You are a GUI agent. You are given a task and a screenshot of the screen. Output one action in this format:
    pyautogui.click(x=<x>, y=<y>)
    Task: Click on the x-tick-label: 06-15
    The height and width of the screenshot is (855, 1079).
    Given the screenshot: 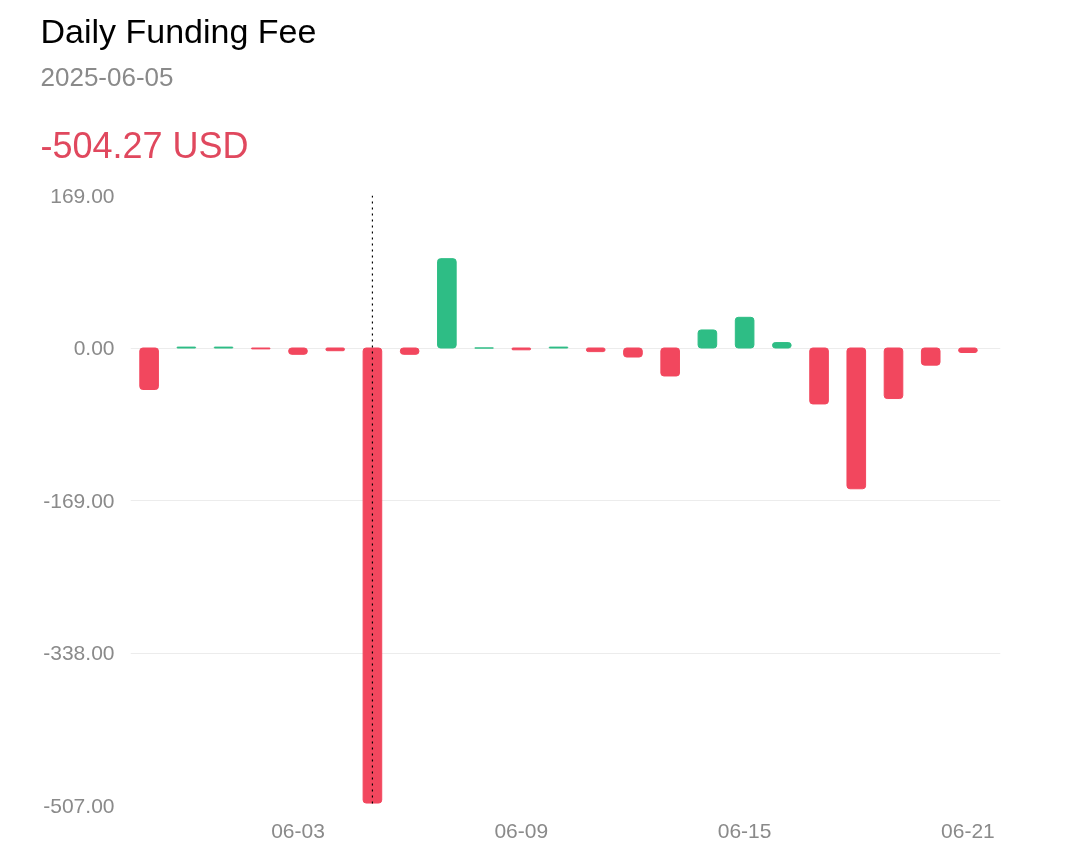 What is the action you would take?
    pyautogui.click(x=744, y=830)
    